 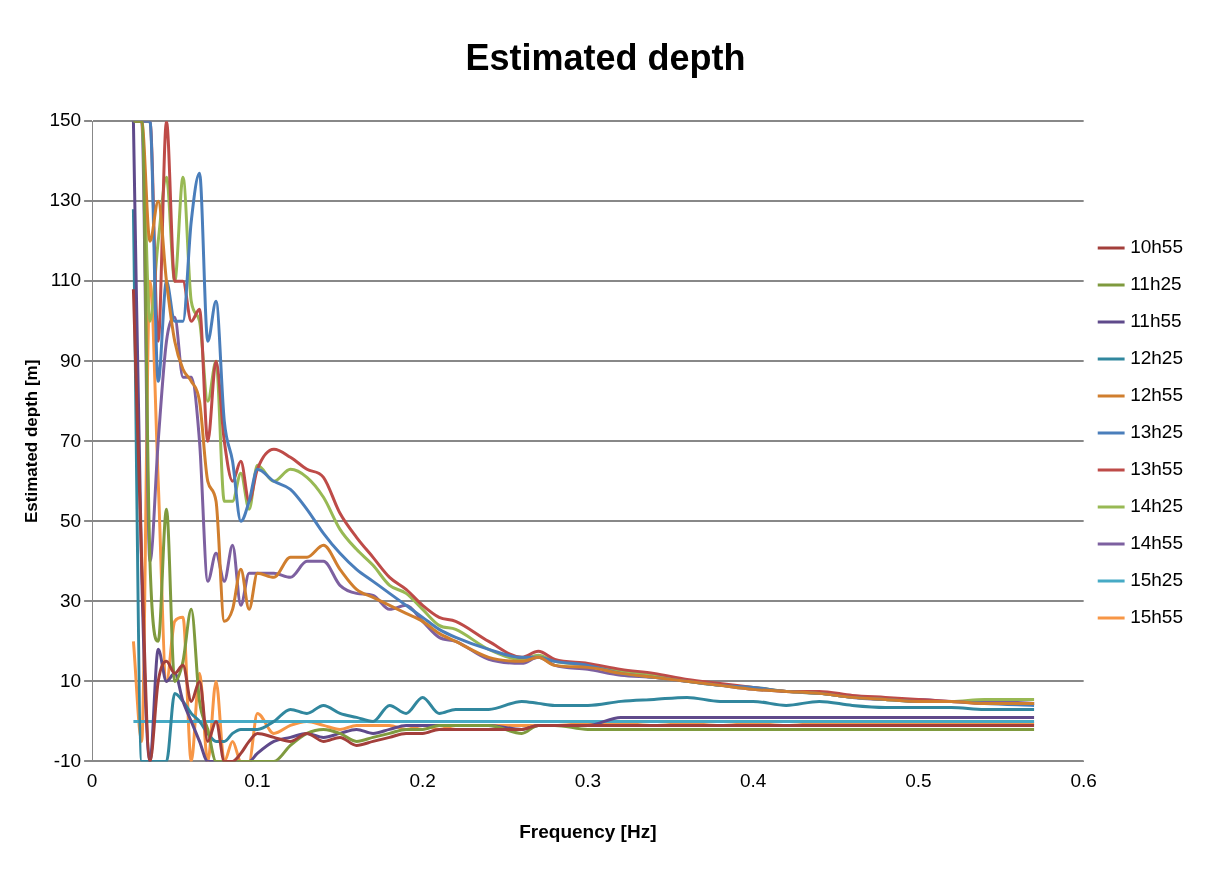 I want to click on y-tick-label: 90, so click(x=70, y=360).